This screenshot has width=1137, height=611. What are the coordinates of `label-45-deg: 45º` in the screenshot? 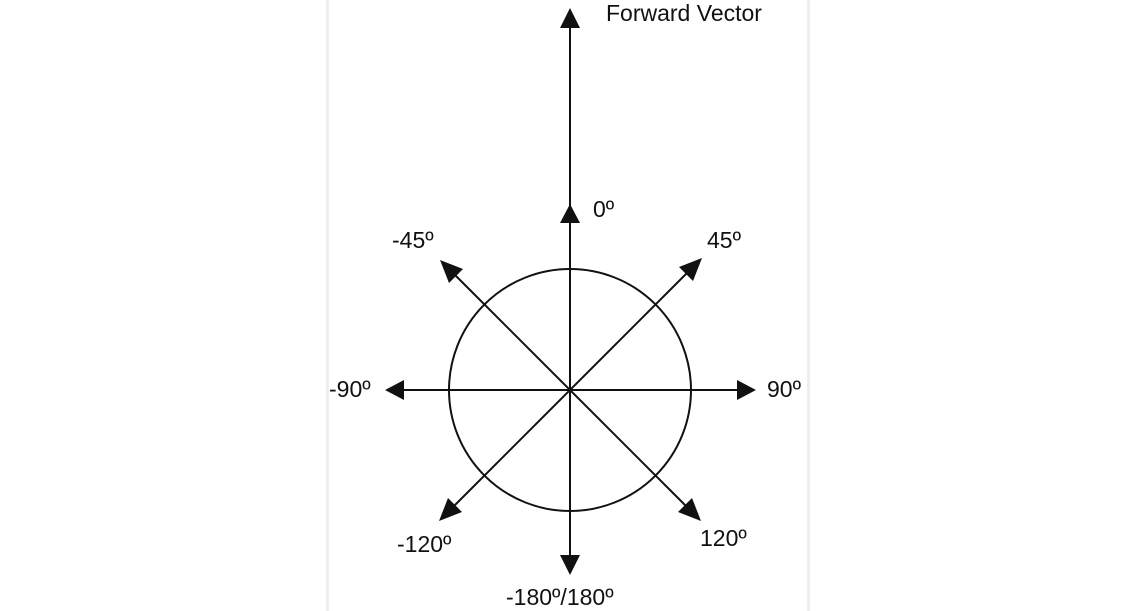 It's located at (724, 240).